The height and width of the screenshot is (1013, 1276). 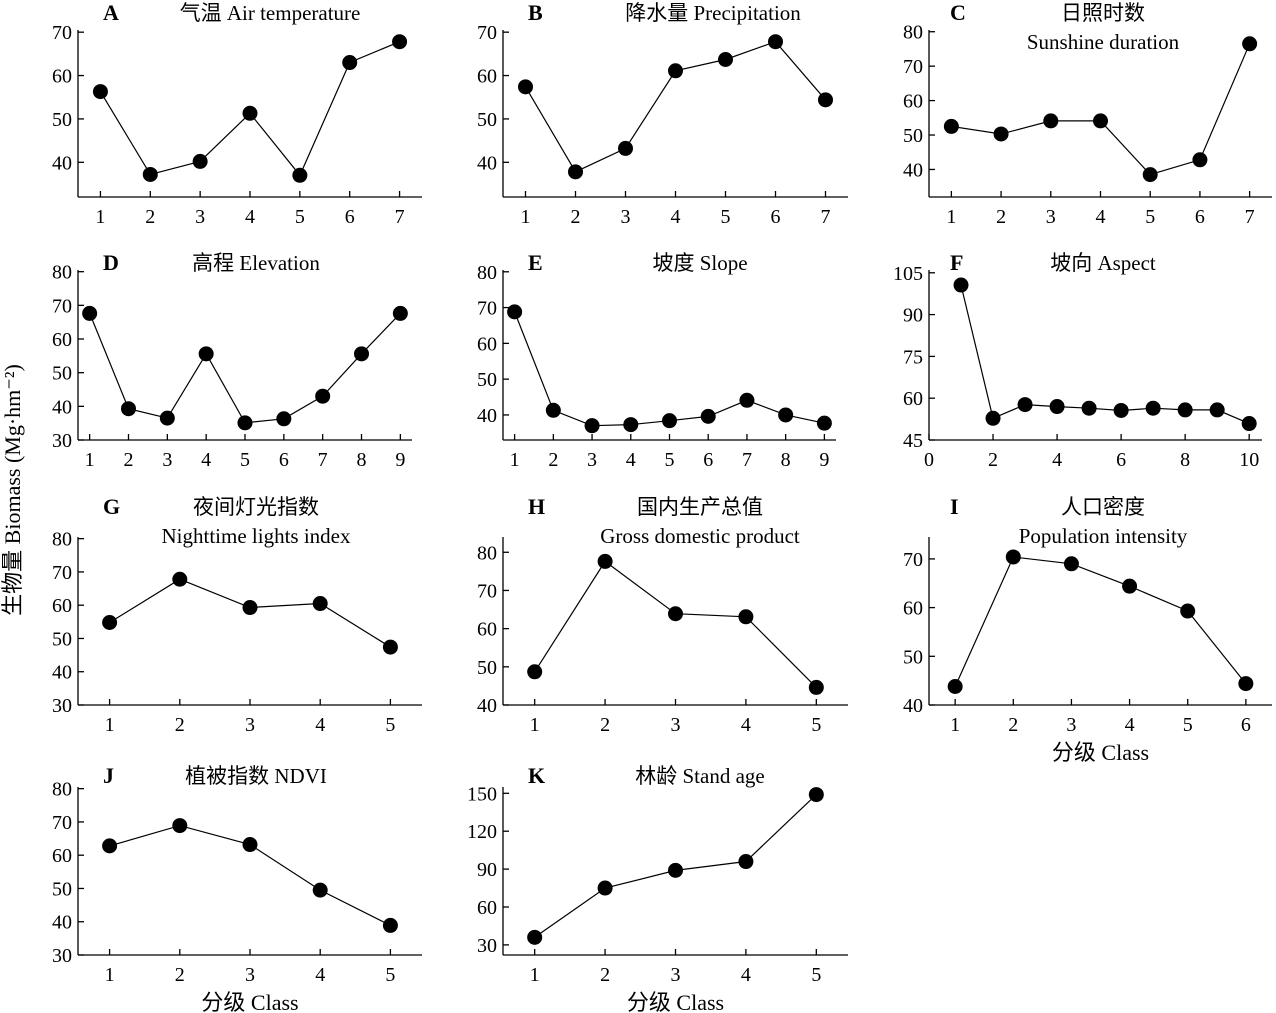 I want to click on panel-title: 降水量 Precipitation, so click(x=713, y=13).